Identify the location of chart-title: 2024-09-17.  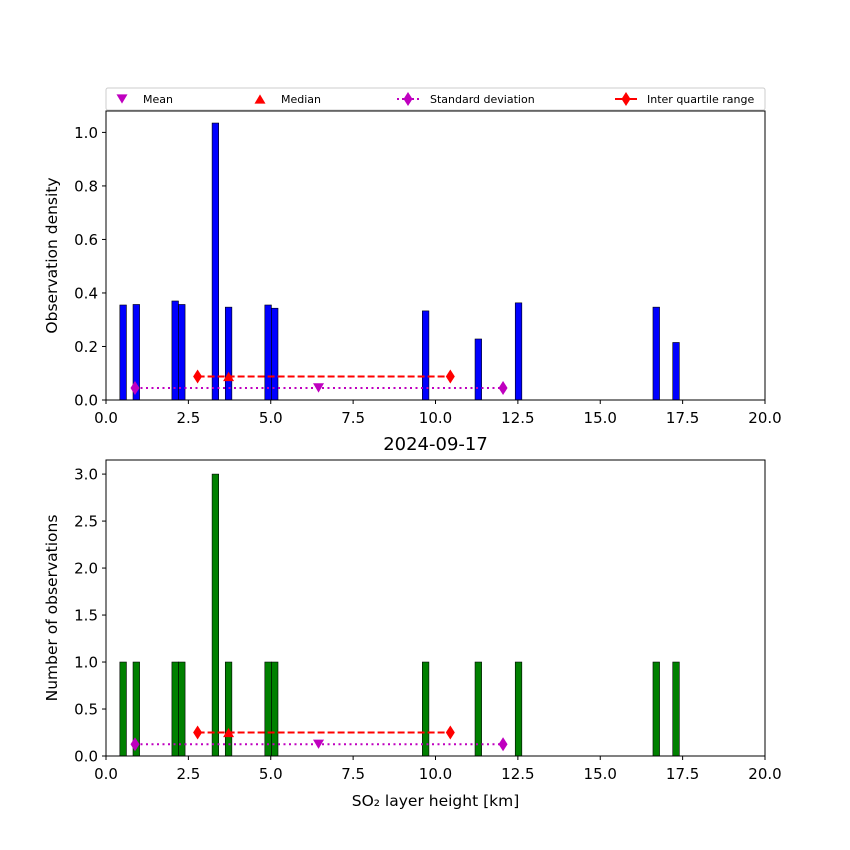
(435, 444).